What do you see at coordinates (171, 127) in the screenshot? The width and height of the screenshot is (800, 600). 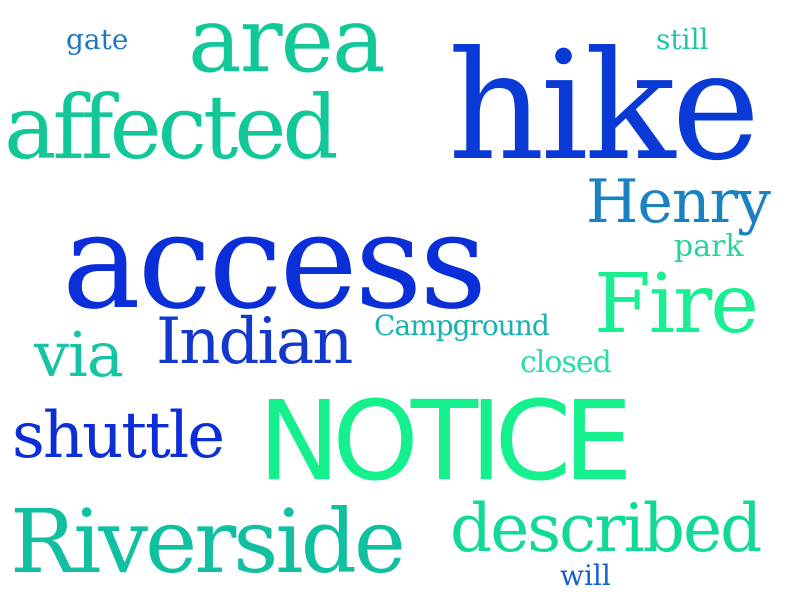 I see `word-affected: affected` at bounding box center [171, 127].